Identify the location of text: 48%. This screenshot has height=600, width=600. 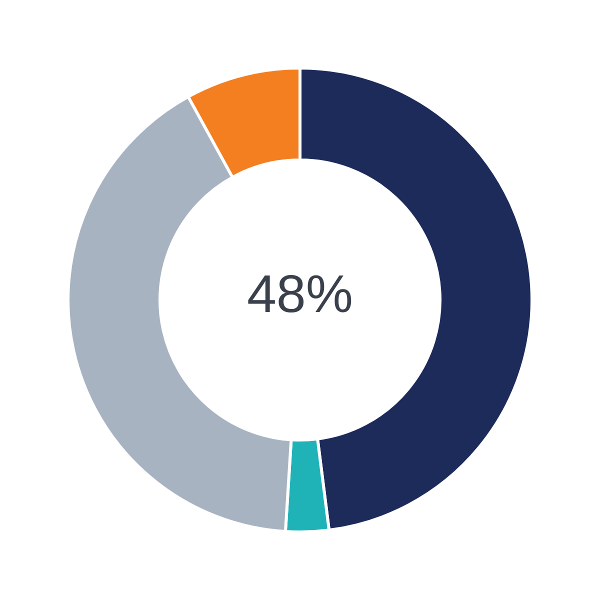
(300, 294).